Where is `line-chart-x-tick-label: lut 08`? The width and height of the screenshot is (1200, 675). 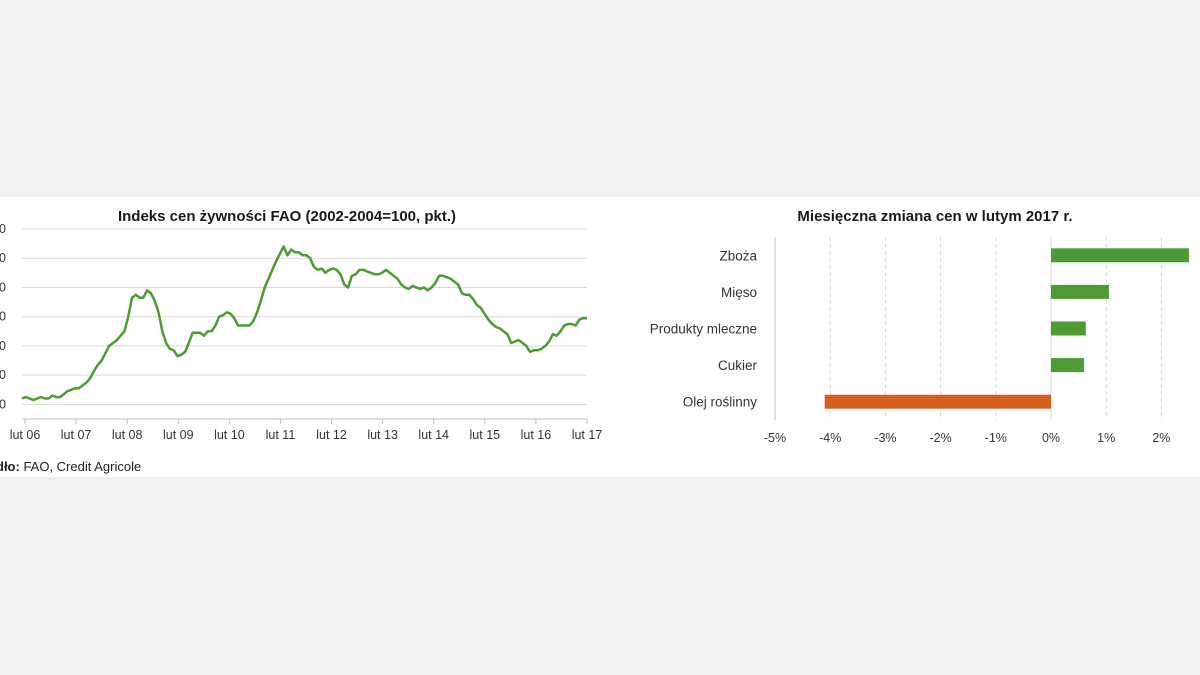 line-chart-x-tick-label: lut 08 is located at coordinates (127, 435).